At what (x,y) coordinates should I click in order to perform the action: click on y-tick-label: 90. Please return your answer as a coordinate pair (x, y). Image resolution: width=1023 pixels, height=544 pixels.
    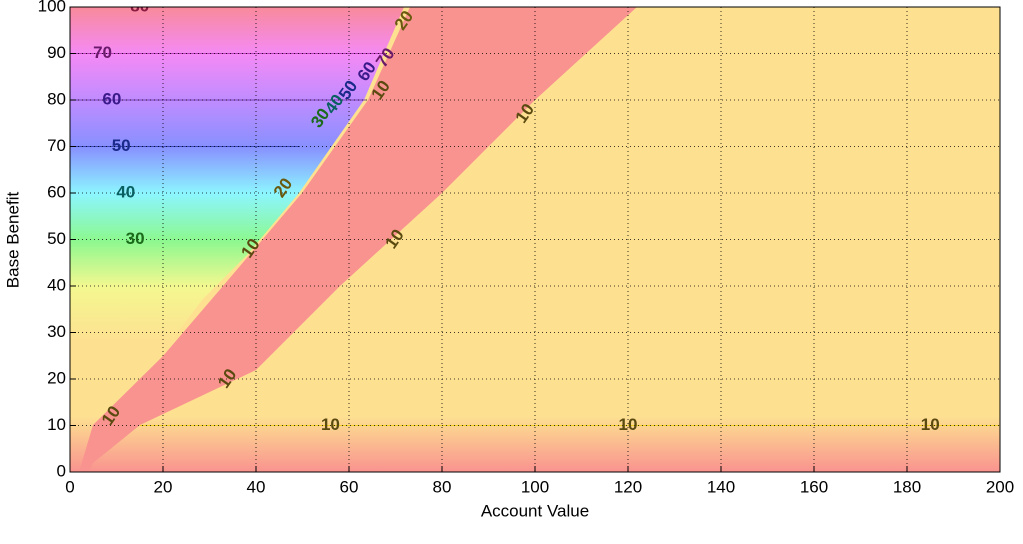
    Looking at the image, I should click on (56, 52).